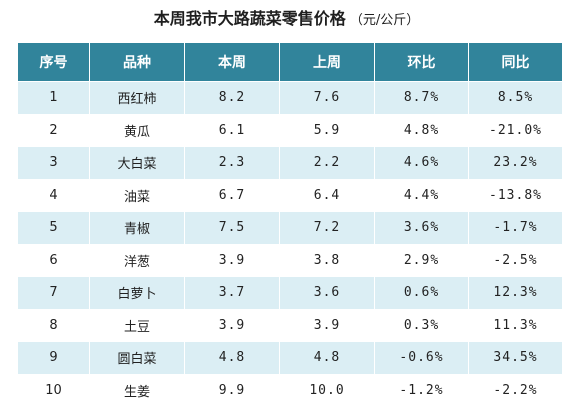 This screenshot has height=407, width=573. Describe the element at coordinates (232, 62) in the screenshot. I see `header-this-week: 本周` at that location.